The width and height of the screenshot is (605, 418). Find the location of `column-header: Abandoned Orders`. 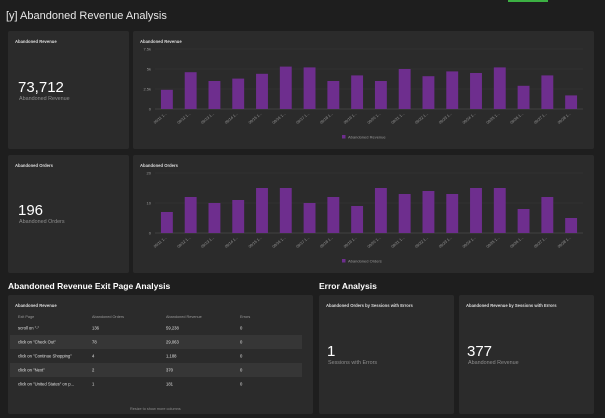

column-header: Abandoned Orders is located at coordinates (108, 316).